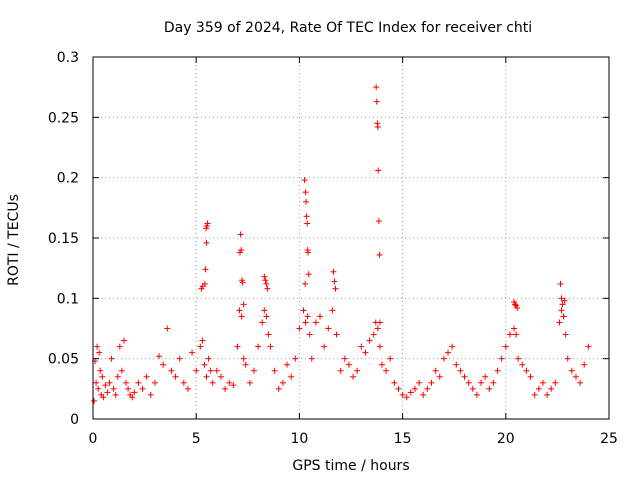  I want to click on x-tick-label: 0, so click(93, 439).